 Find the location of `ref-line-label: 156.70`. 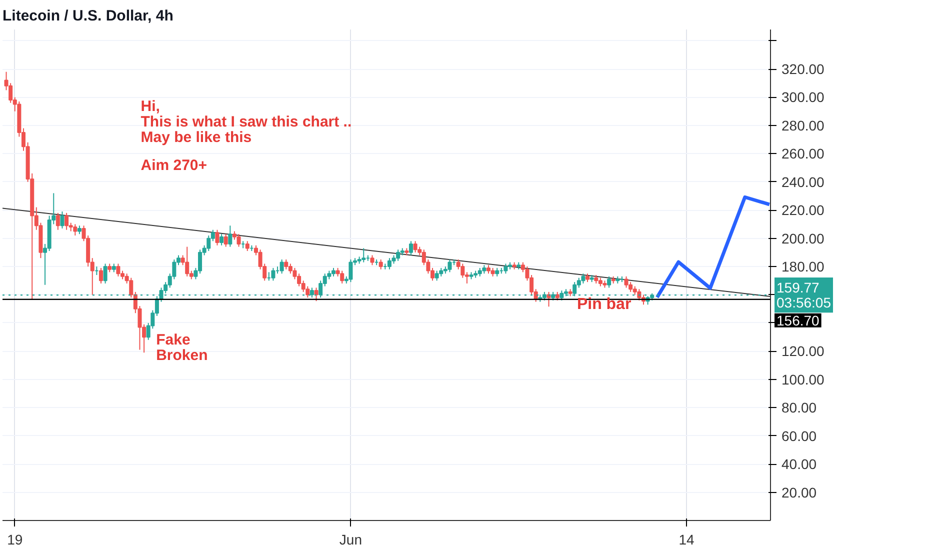

ref-line-label: 156.70 is located at coordinates (798, 320).